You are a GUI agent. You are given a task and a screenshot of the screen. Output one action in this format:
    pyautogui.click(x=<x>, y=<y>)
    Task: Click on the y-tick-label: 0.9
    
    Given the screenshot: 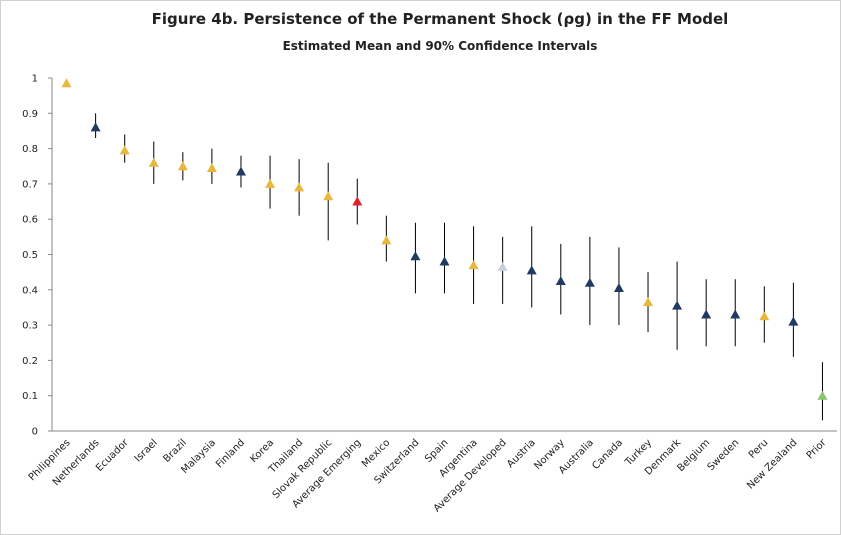 What is the action you would take?
    pyautogui.click(x=30, y=114)
    